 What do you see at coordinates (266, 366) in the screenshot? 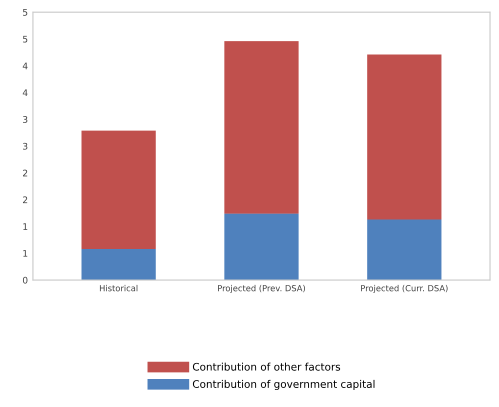
I see `legend-label: Contribution of other factors` at bounding box center [266, 366].